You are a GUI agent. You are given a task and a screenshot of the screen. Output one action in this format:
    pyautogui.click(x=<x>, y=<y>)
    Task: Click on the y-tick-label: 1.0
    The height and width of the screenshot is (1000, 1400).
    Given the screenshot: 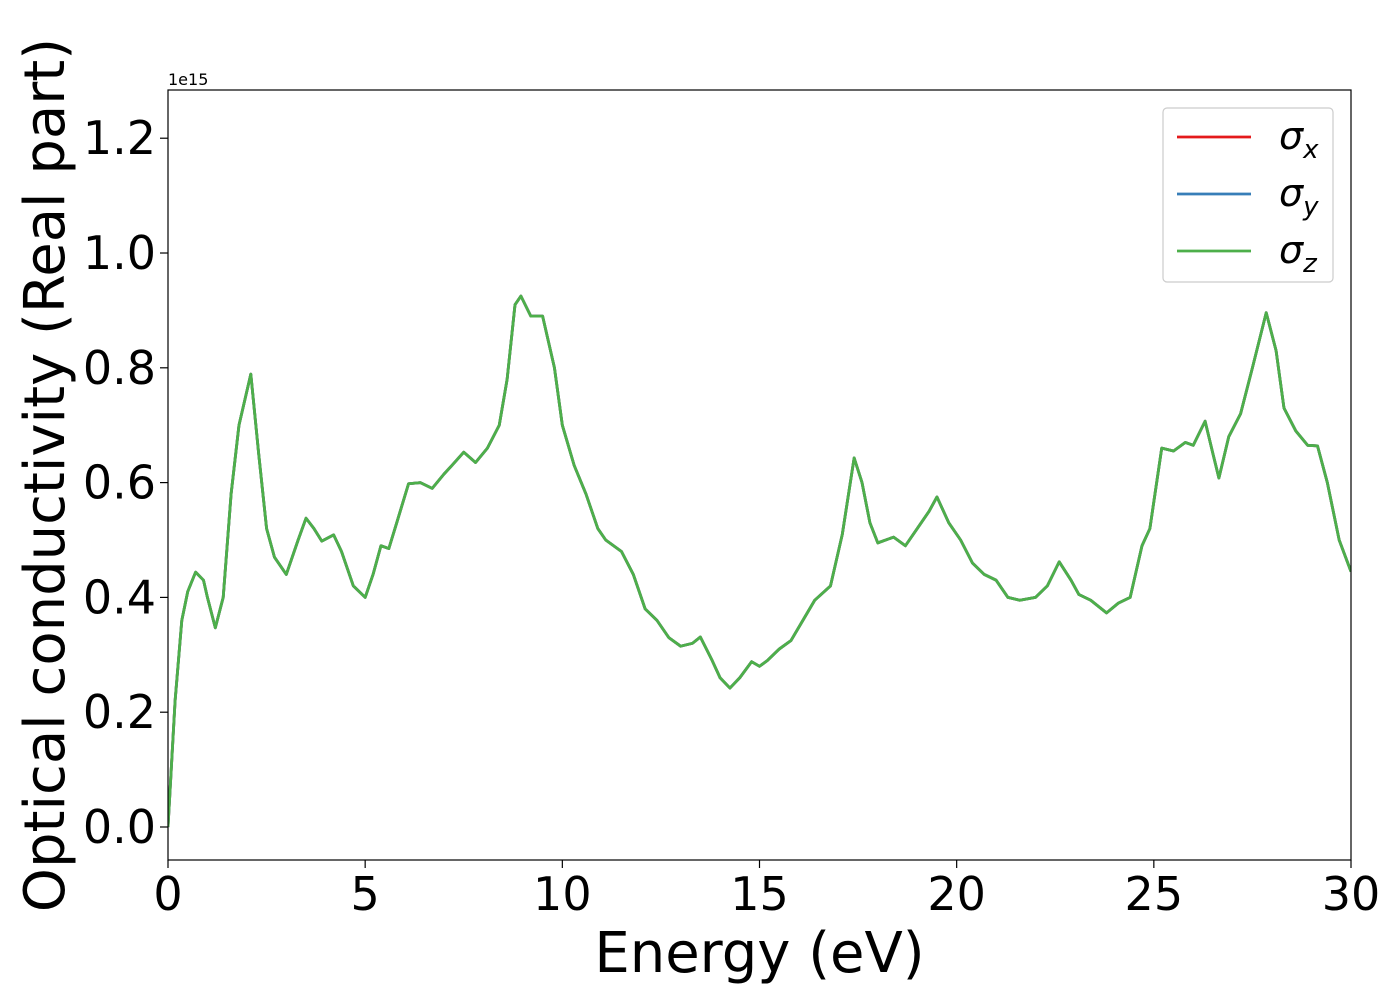 What is the action you would take?
    pyautogui.click(x=119, y=253)
    